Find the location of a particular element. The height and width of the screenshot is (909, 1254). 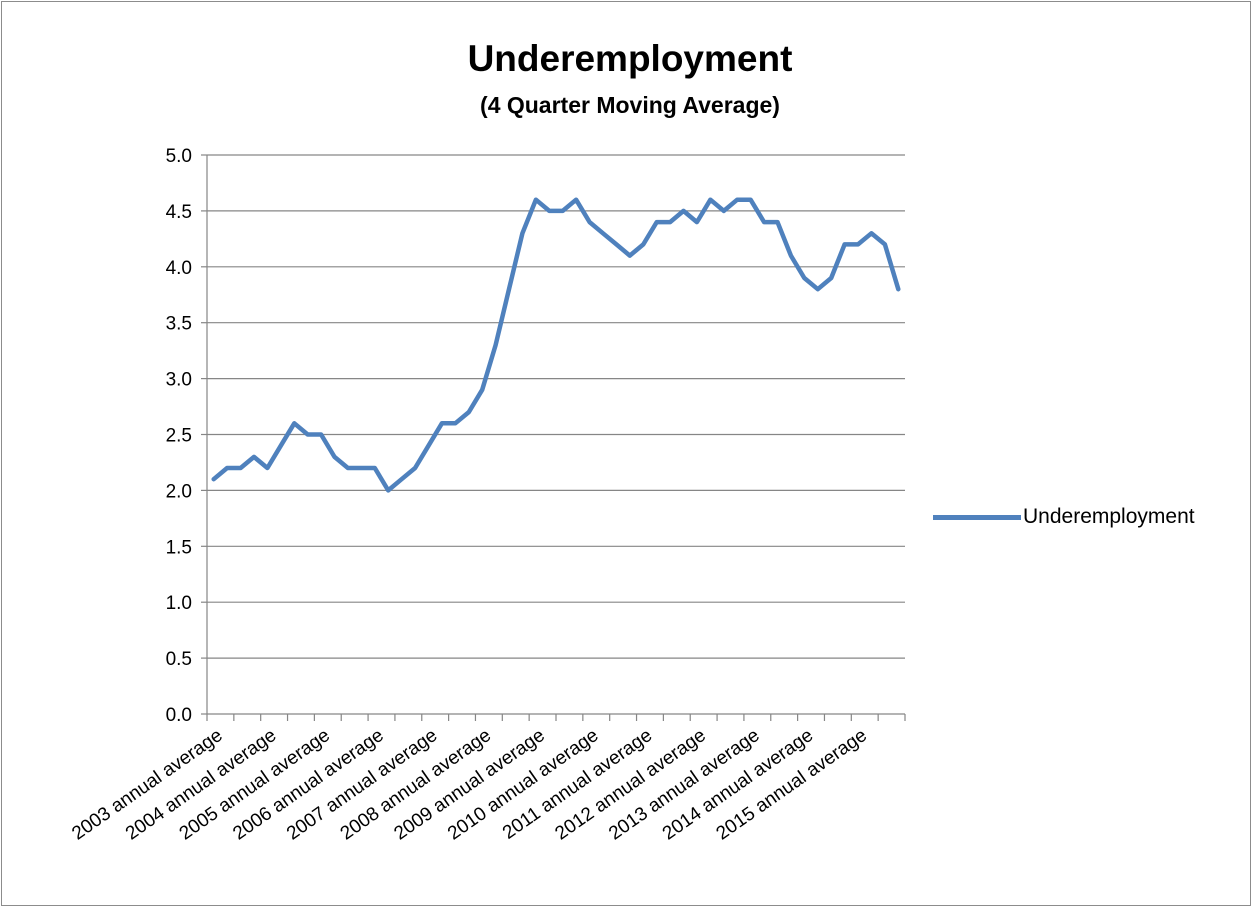

y-tick-label: 3.5 is located at coordinates (179, 324).